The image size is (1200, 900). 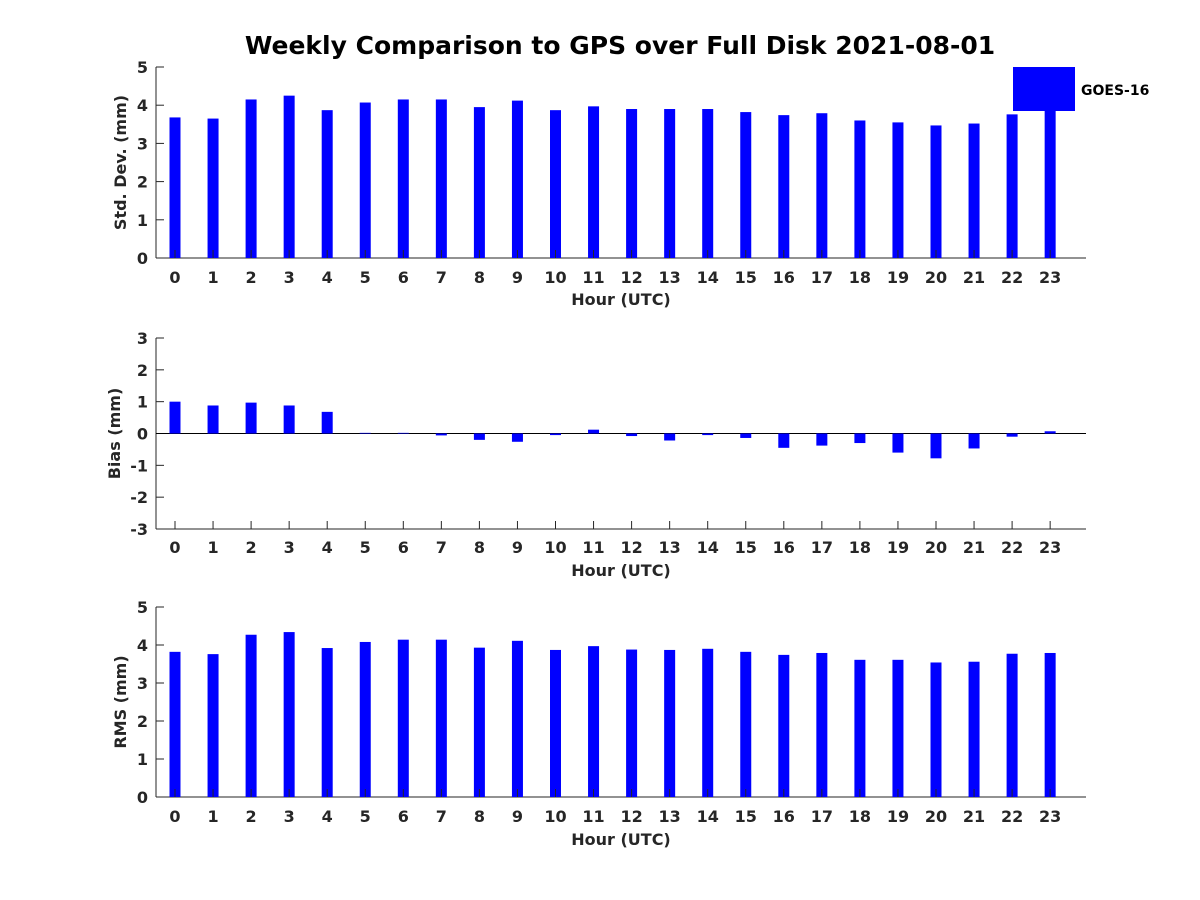 What do you see at coordinates (479, 277) in the screenshot?
I see `x-tick-label: 8` at bounding box center [479, 277].